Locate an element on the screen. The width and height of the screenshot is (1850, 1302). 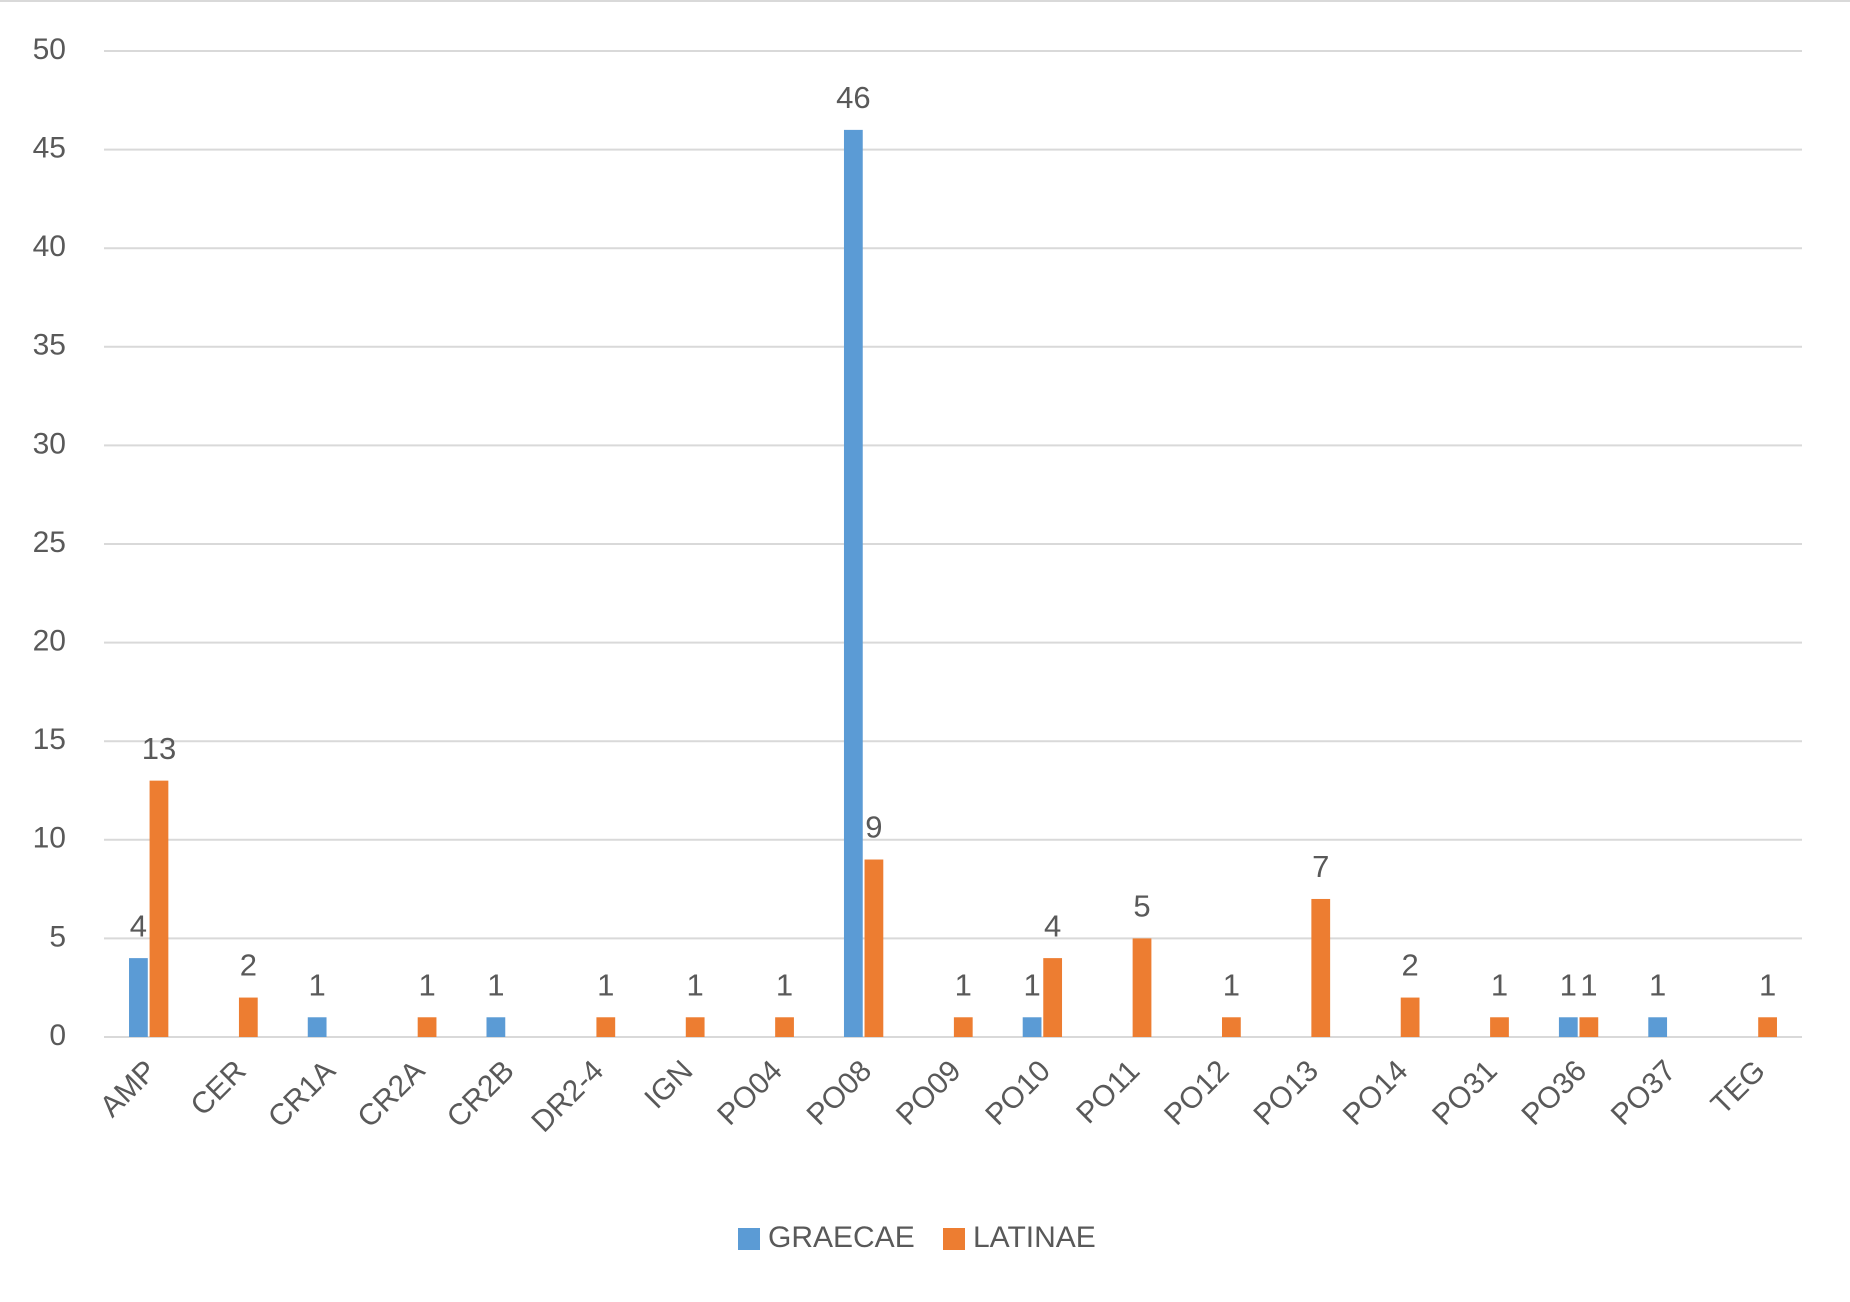
y-tick-label: 45 is located at coordinates (49, 148).